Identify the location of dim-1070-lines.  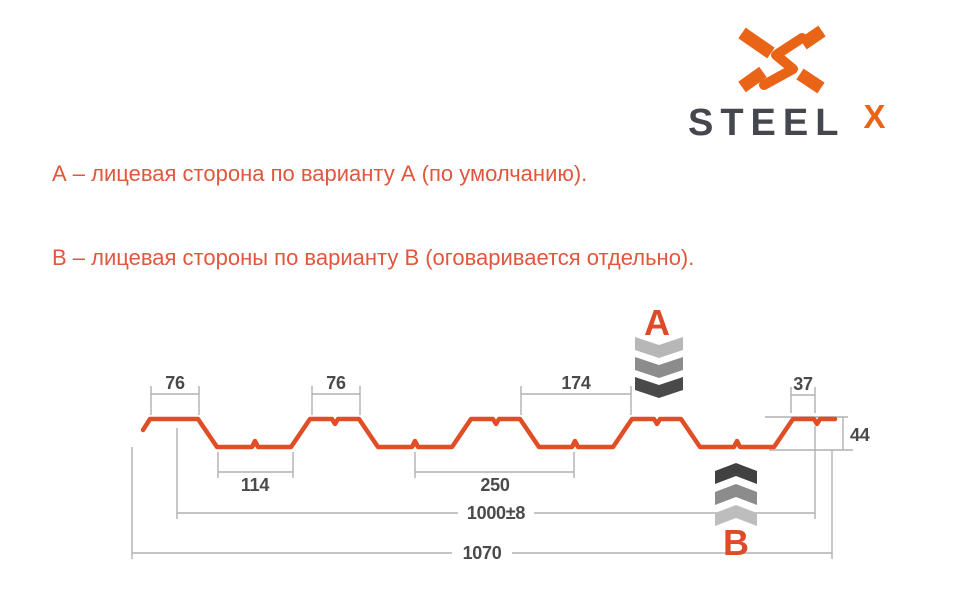
(482, 503).